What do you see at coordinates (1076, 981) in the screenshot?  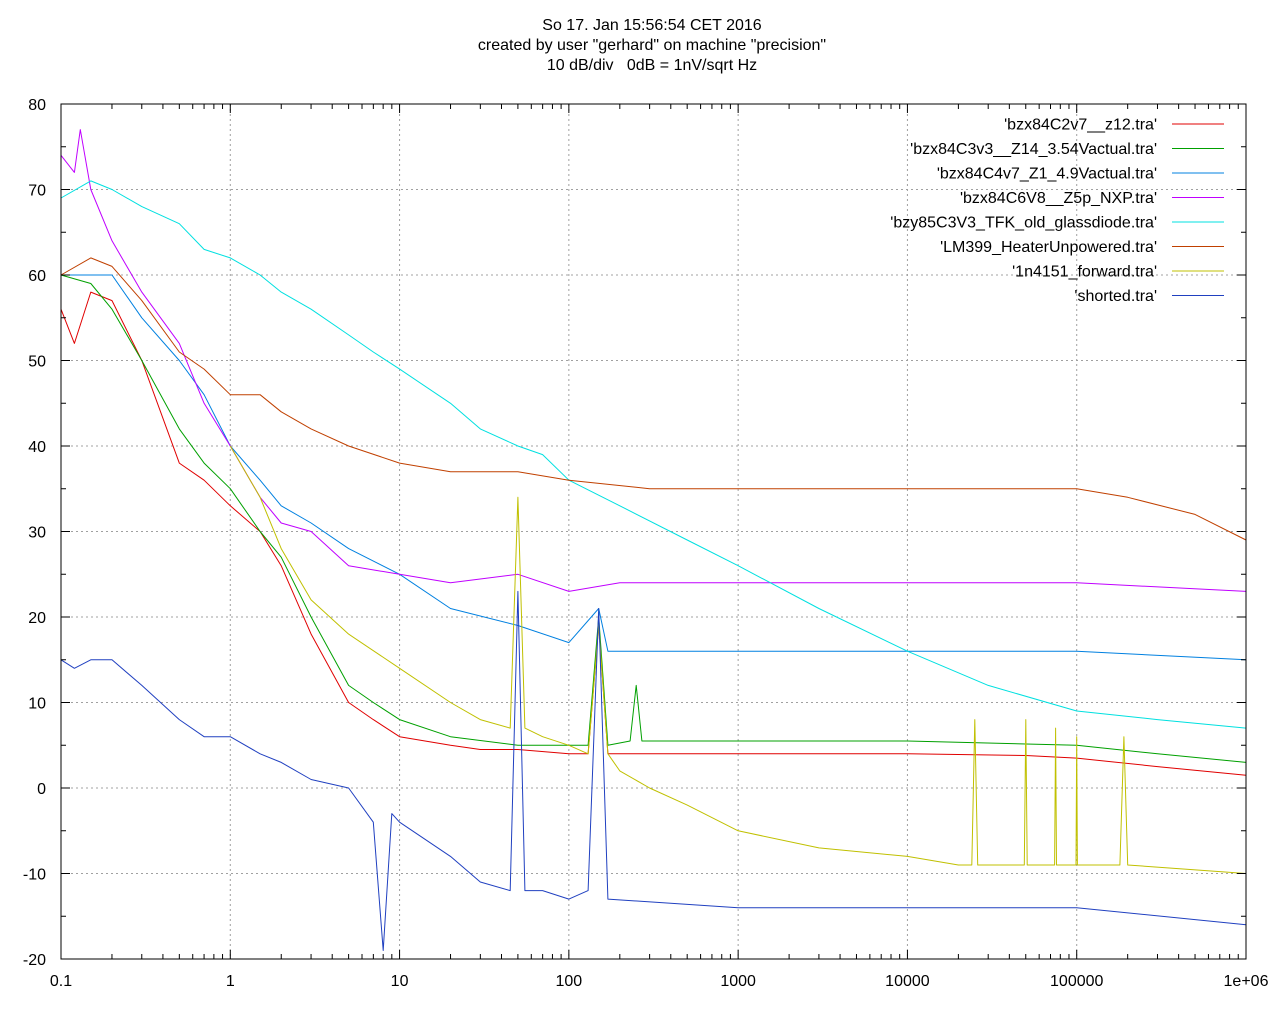 I see `x-tick-label: 100000` at bounding box center [1076, 981].